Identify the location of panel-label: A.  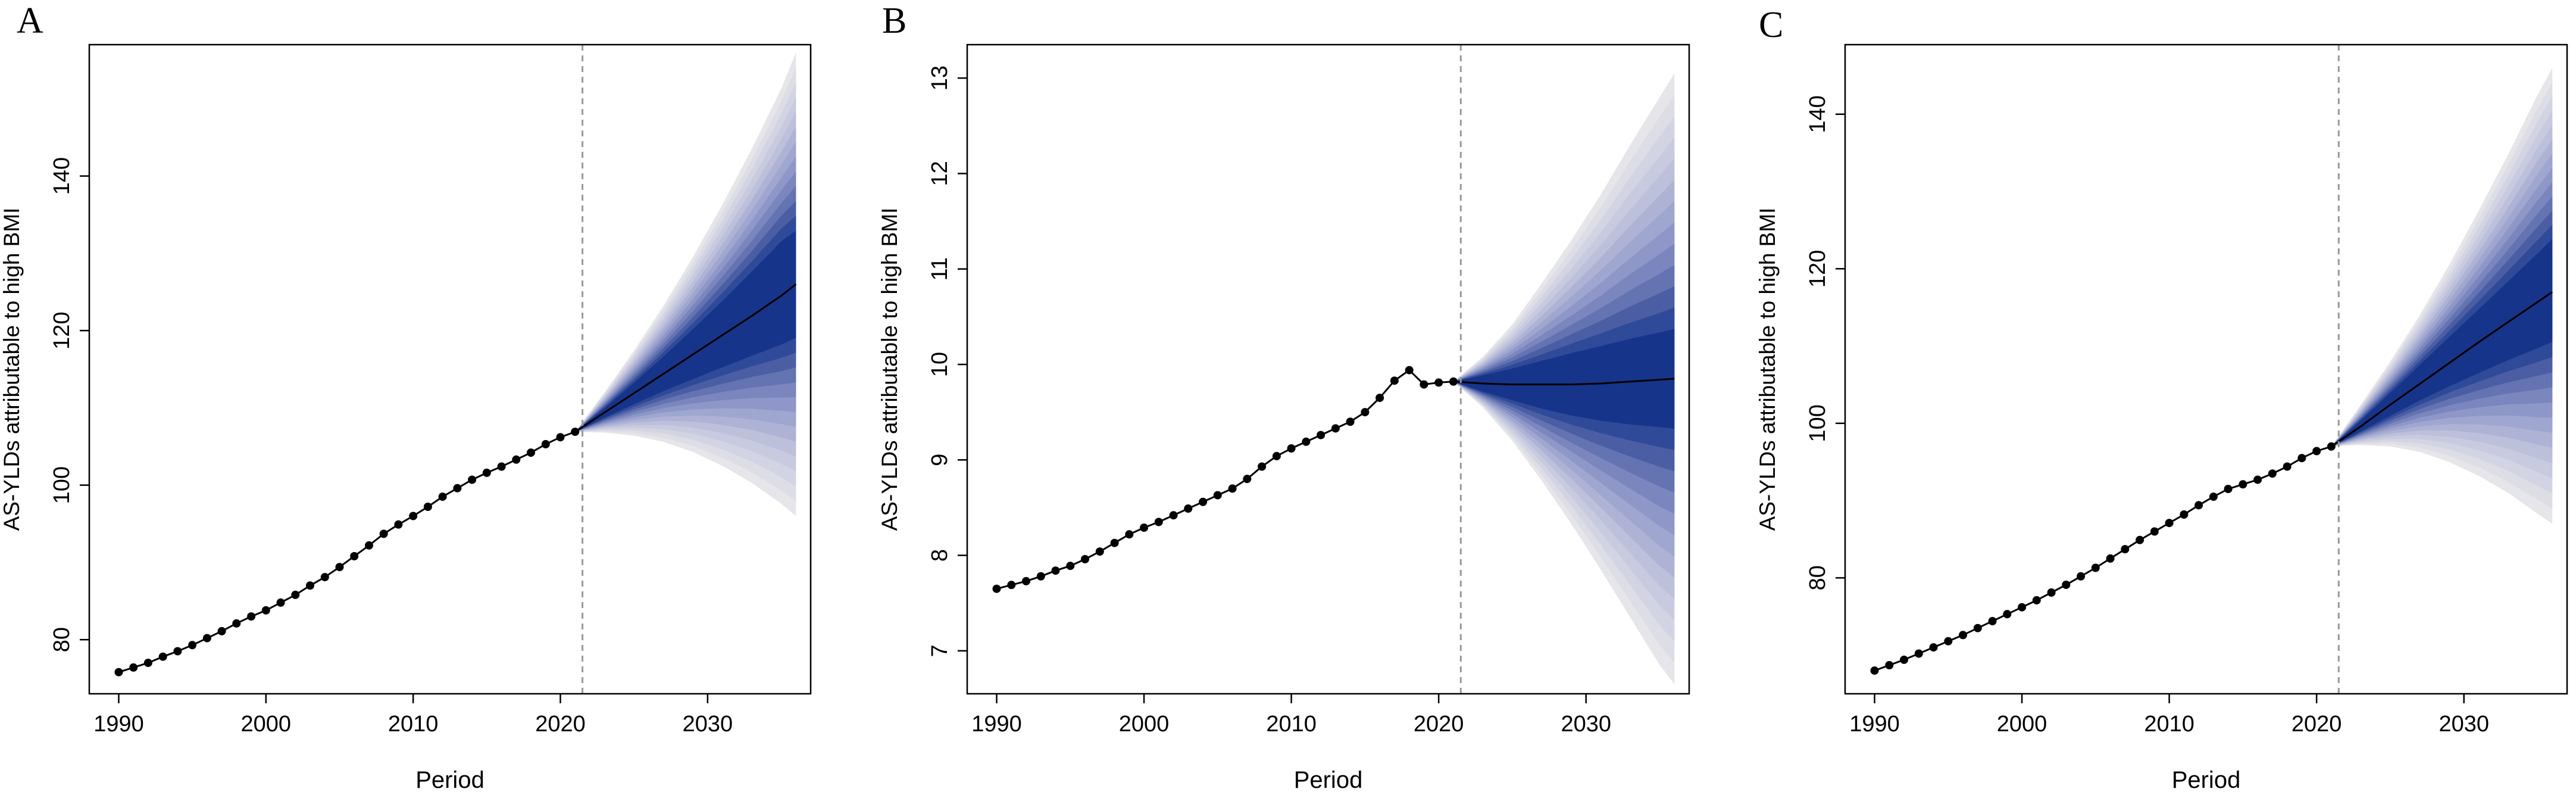
(30, 21).